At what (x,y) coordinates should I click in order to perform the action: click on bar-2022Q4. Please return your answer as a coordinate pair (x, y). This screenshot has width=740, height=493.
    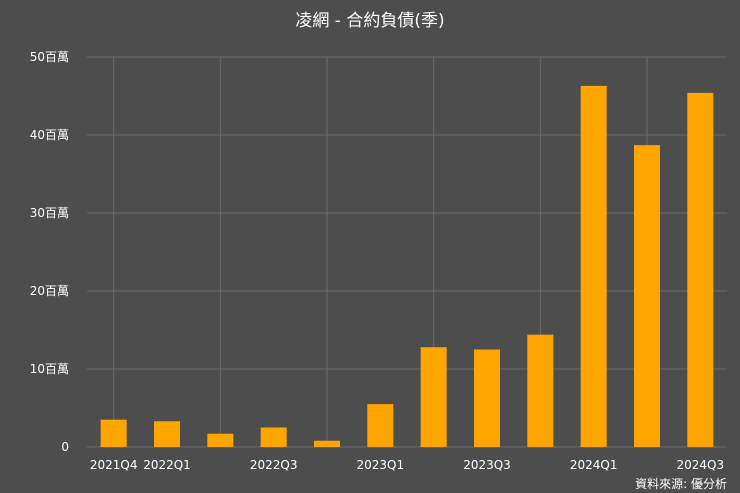
    Looking at the image, I should click on (327, 443).